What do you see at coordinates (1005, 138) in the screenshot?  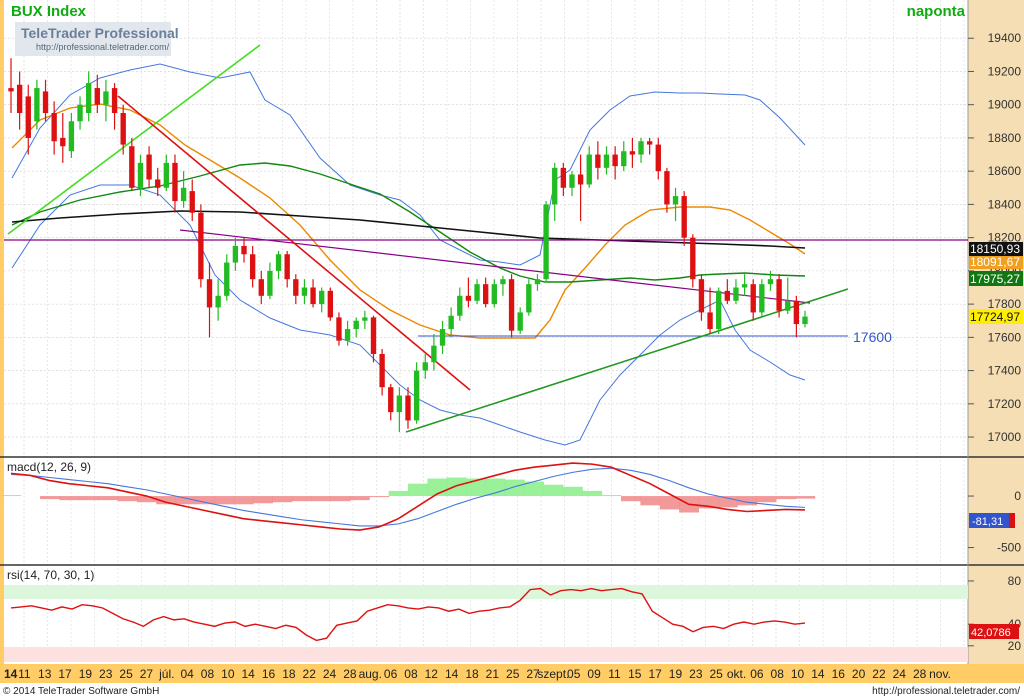 I see `price-tick-label: 18800` at bounding box center [1005, 138].